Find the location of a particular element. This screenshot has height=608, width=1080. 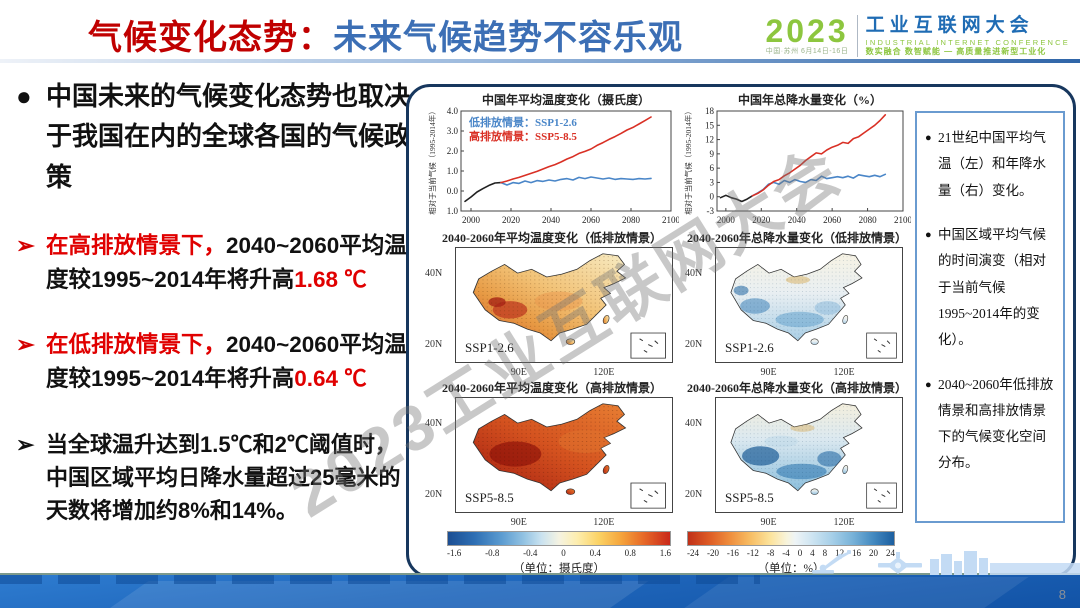

colorbar-tick: -8 is located at coordinates (770, 553).